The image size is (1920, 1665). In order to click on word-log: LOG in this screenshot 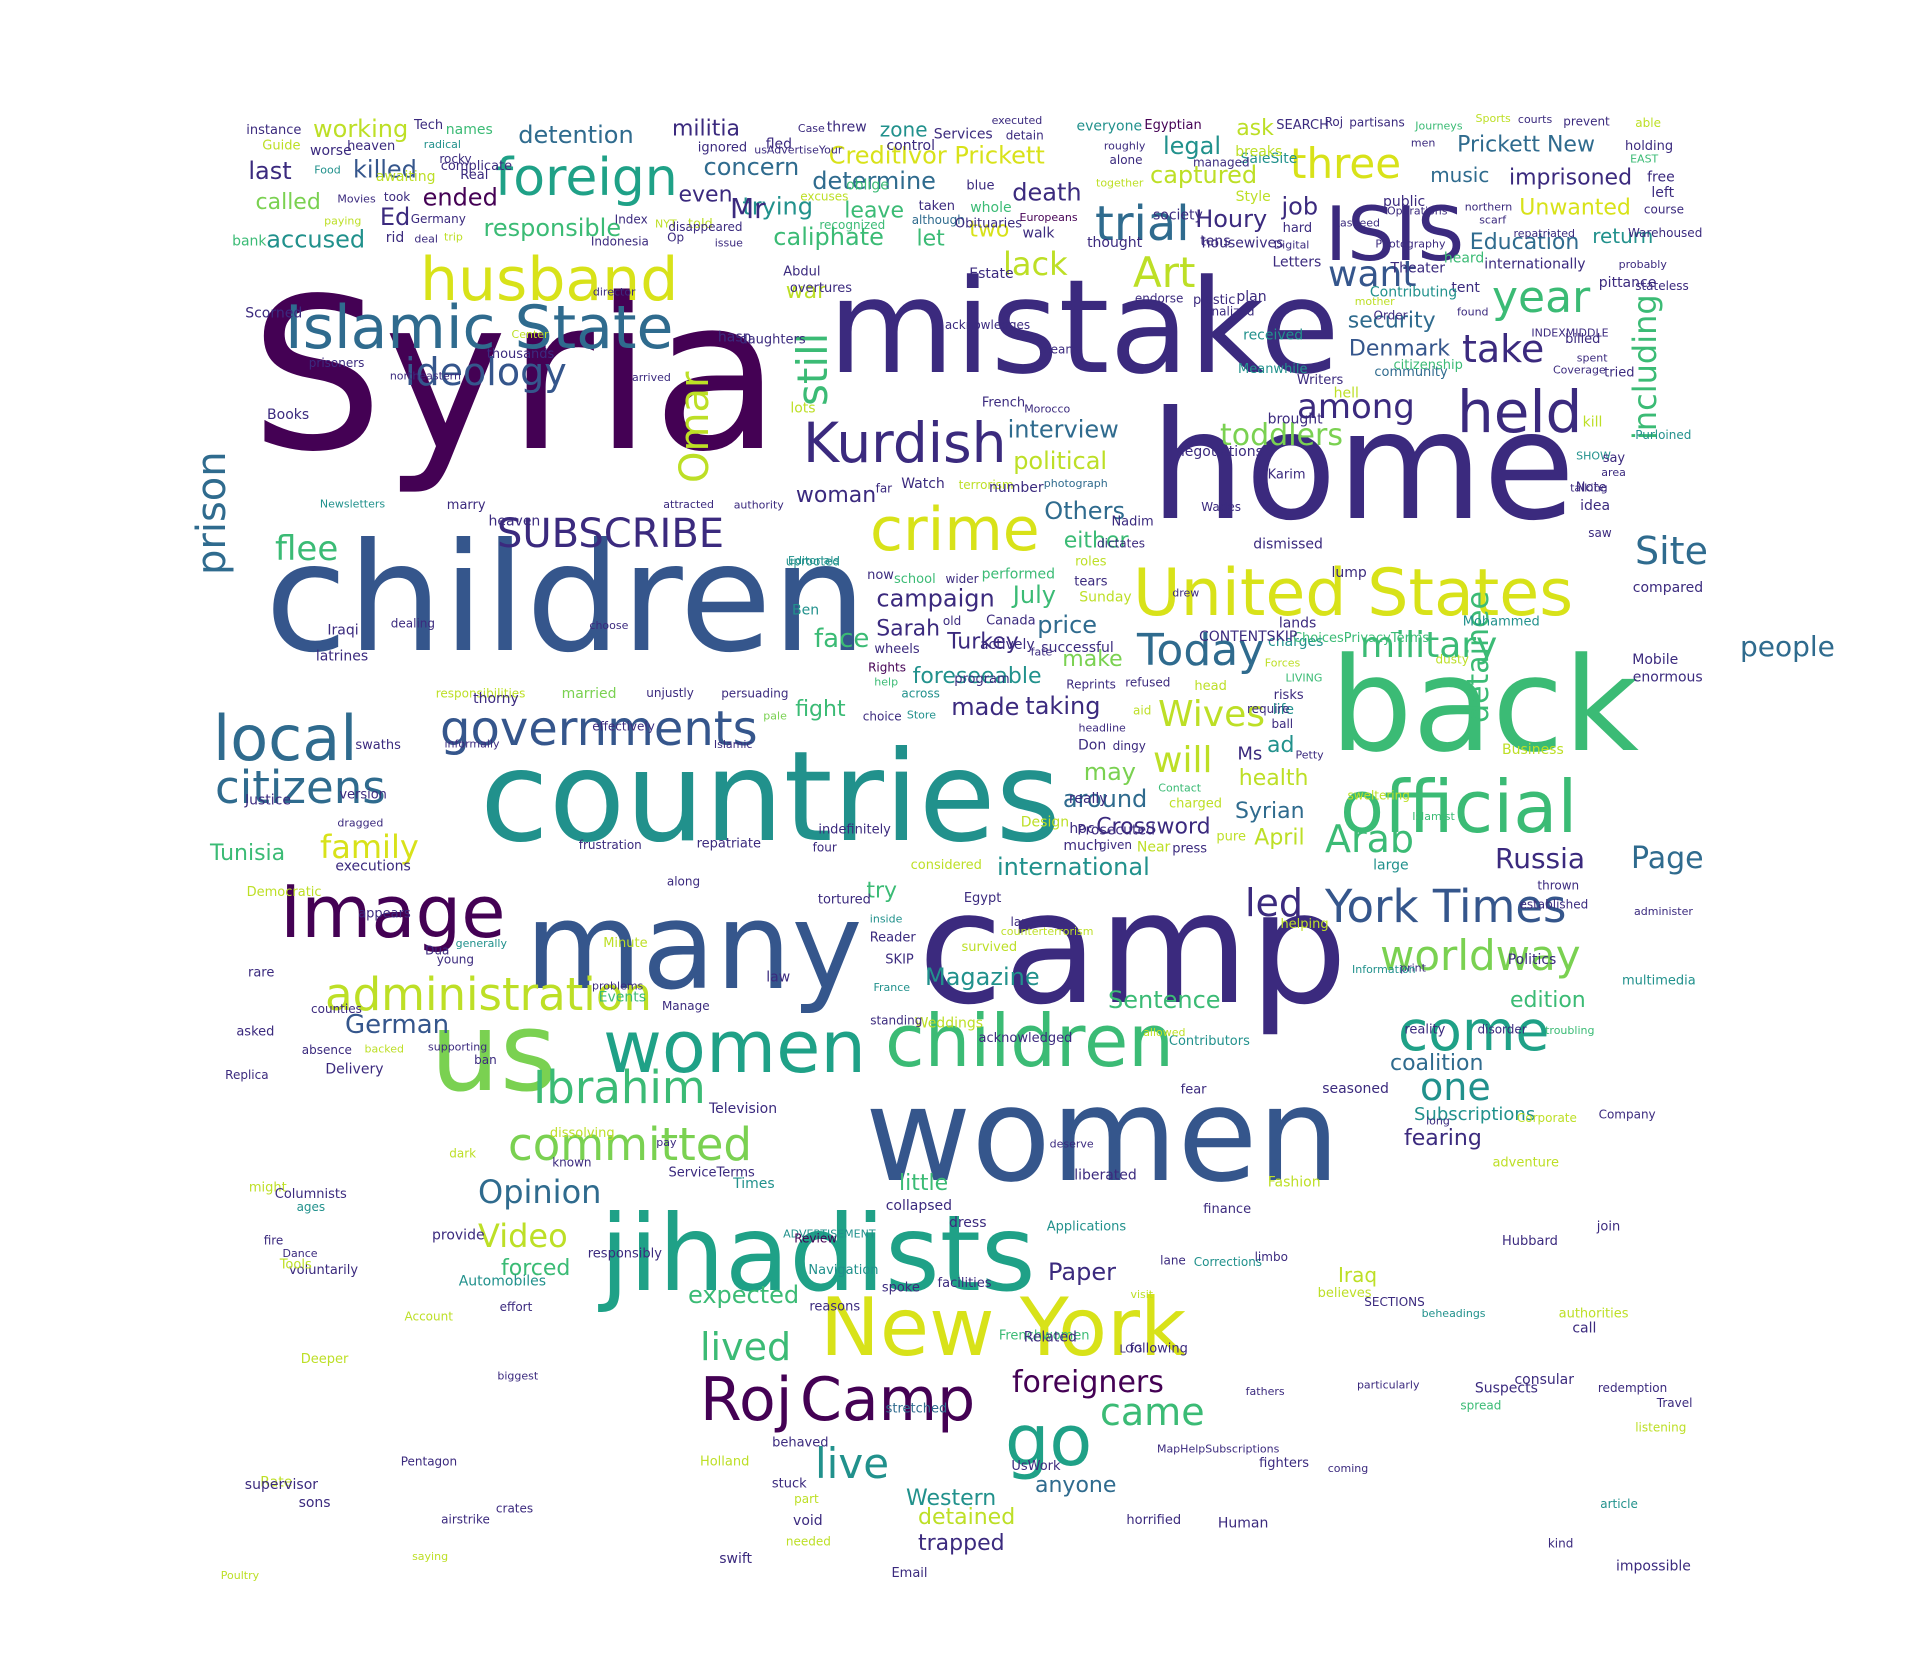, I will do `click(1130, 1349)`.